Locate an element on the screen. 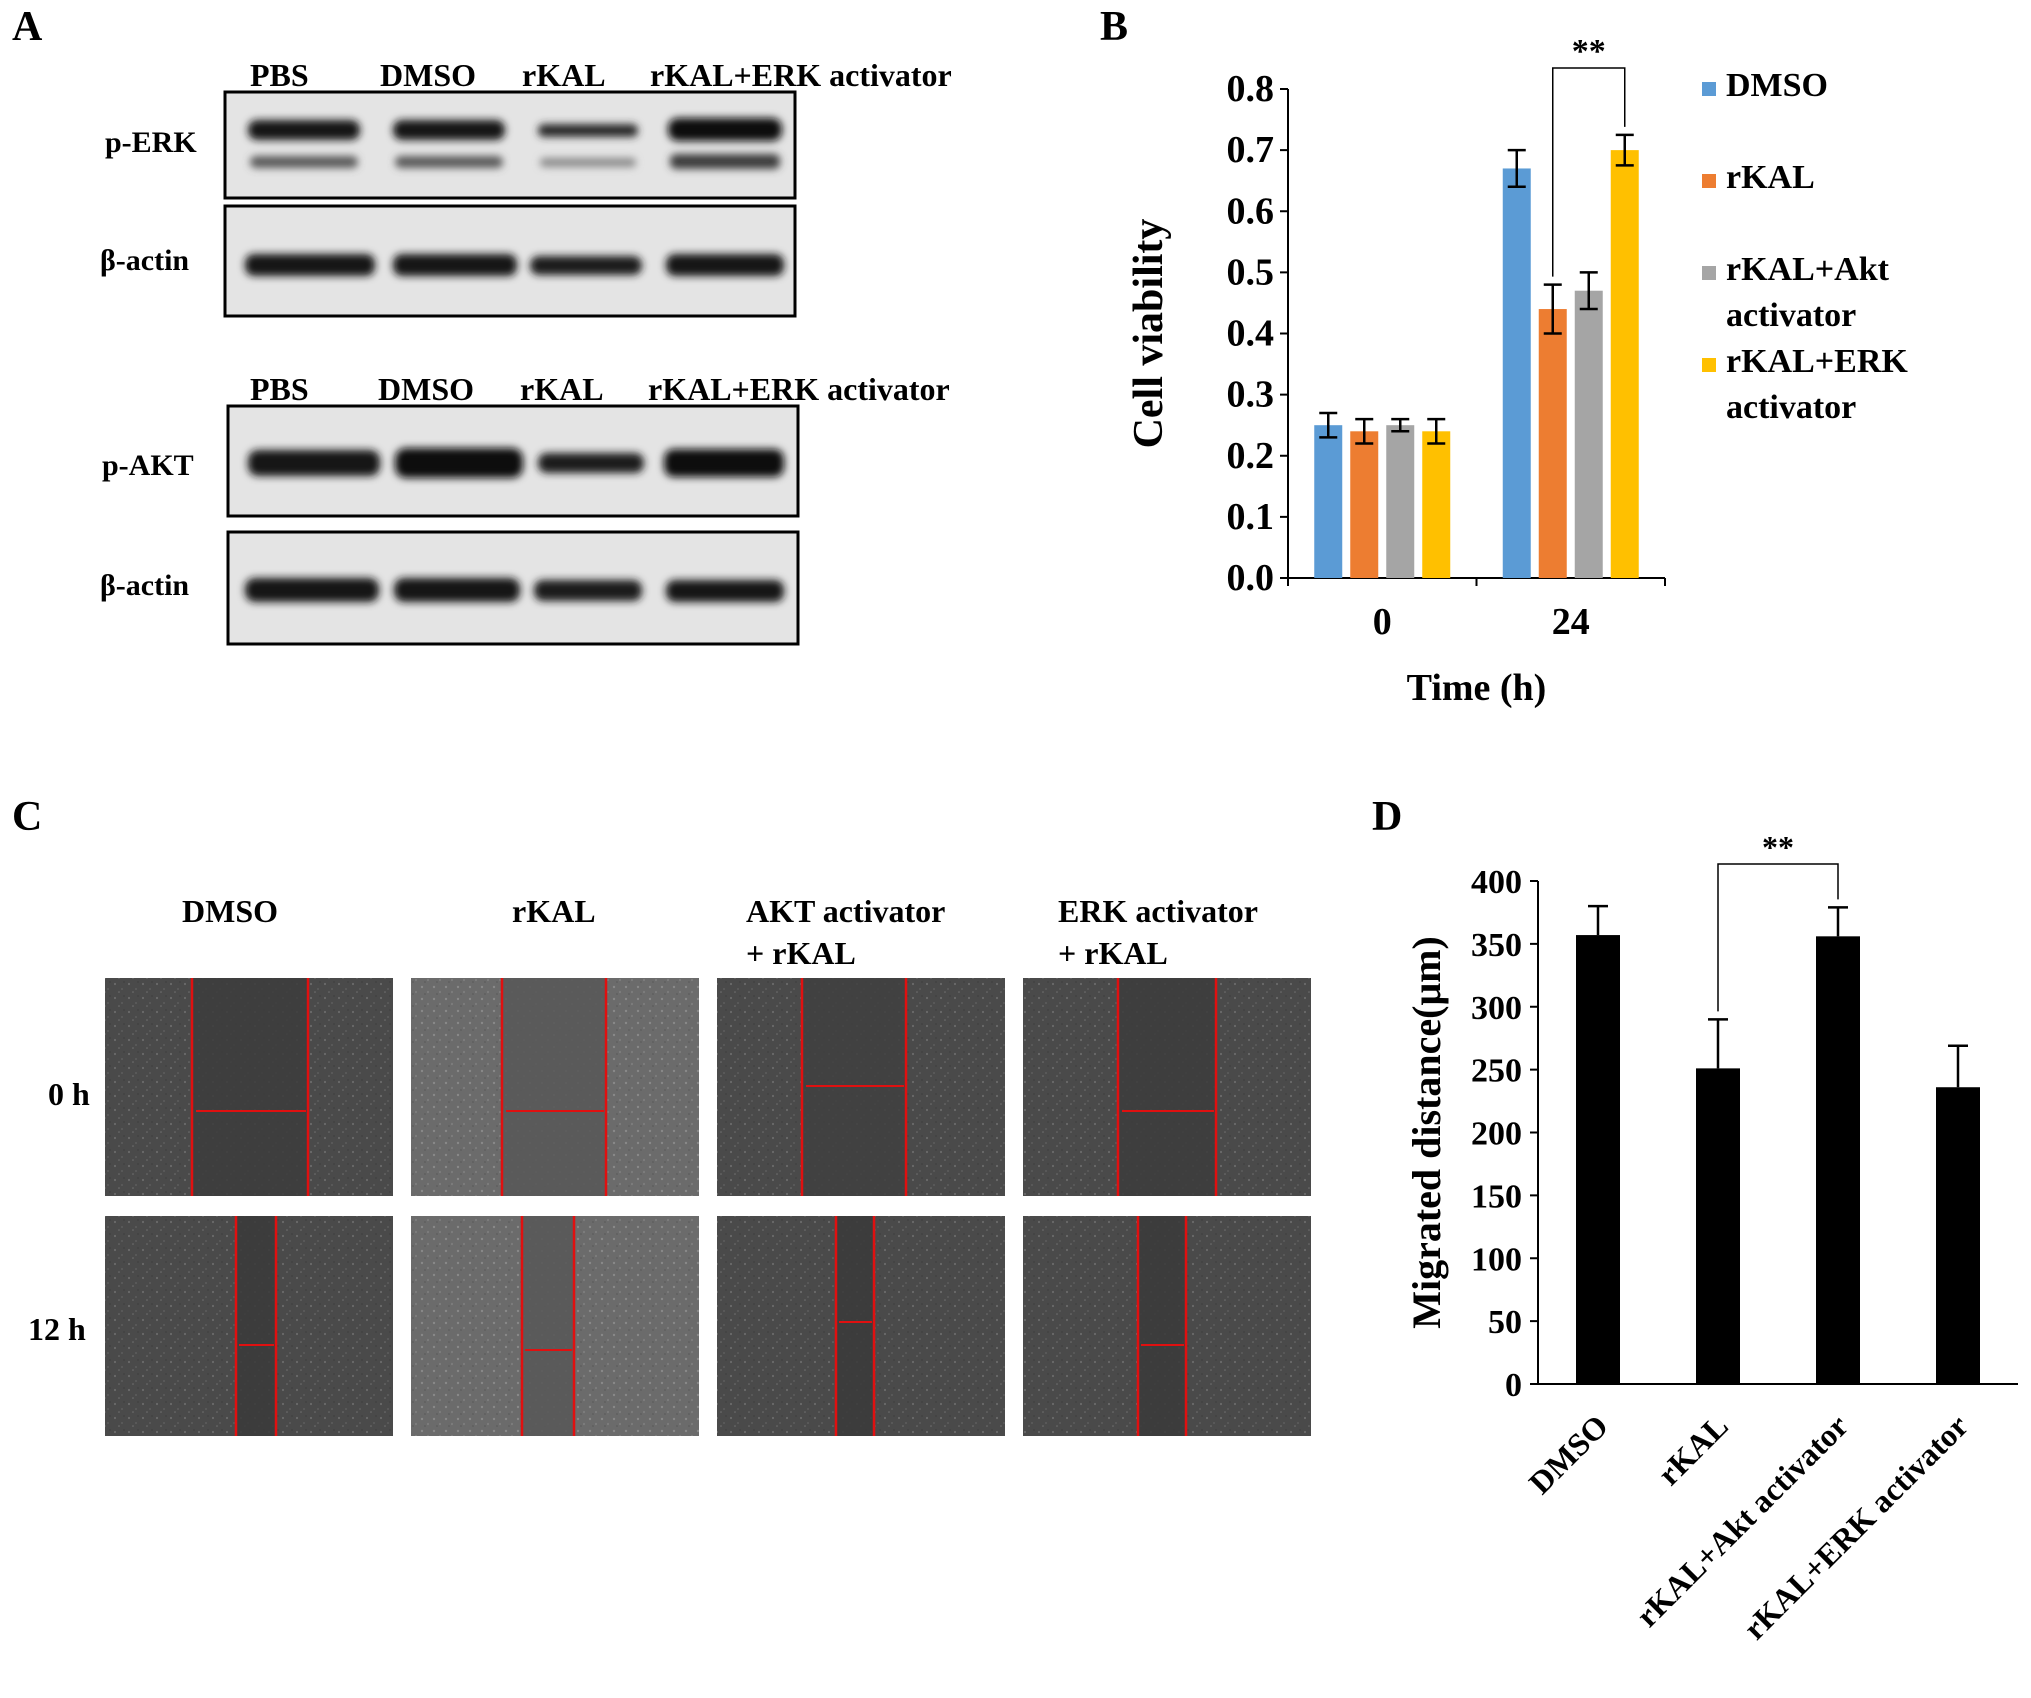 This screenshot has height=1698, width=2031. y-tick-label: 0.7 is located at coordinates (1251, 150).